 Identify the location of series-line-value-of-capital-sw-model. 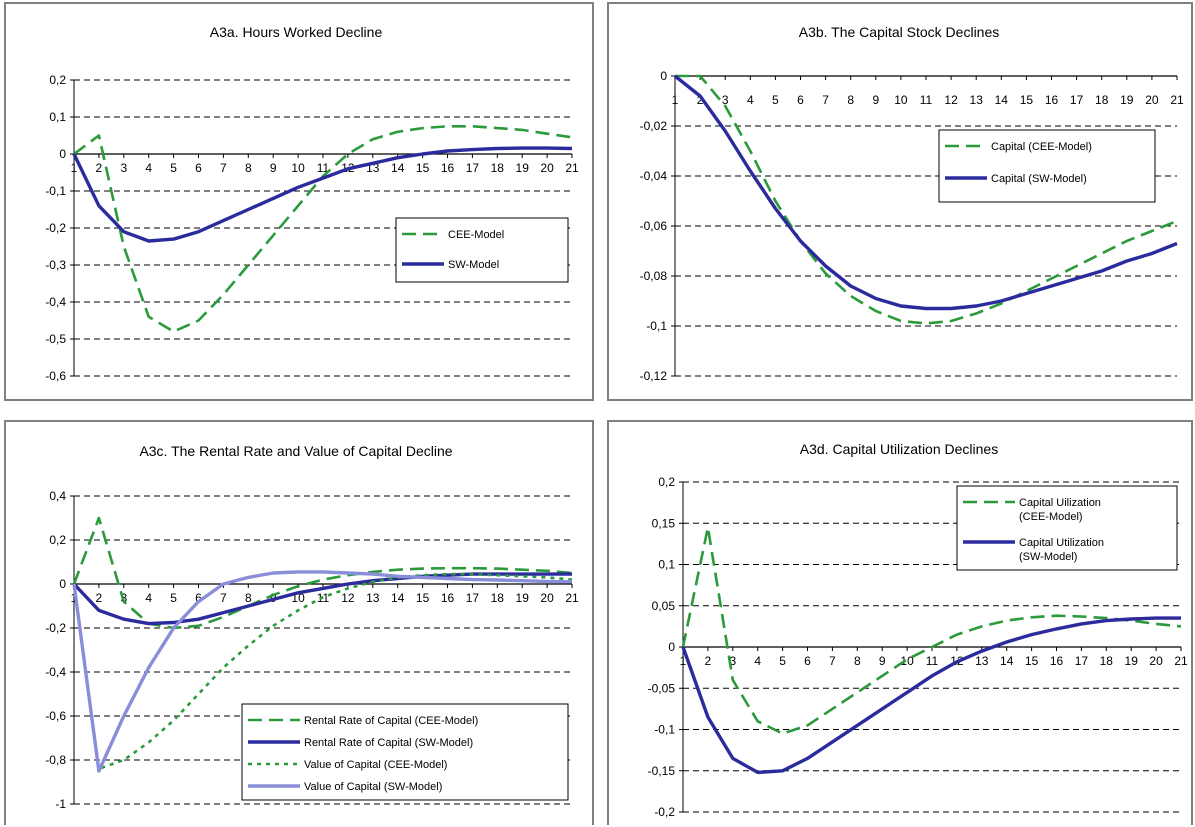
(322, 671).